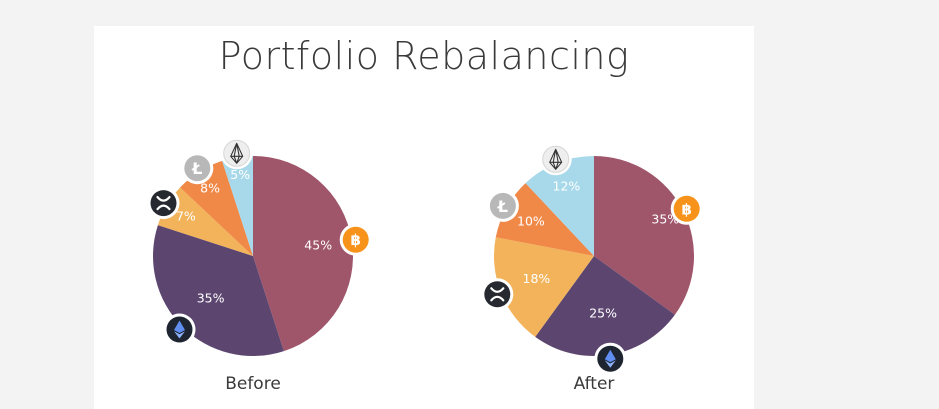  What do you see at coordinates (253, 384) in the screenshot?
I see `chart-caption-before: Before` at bounding box center [253, 384].